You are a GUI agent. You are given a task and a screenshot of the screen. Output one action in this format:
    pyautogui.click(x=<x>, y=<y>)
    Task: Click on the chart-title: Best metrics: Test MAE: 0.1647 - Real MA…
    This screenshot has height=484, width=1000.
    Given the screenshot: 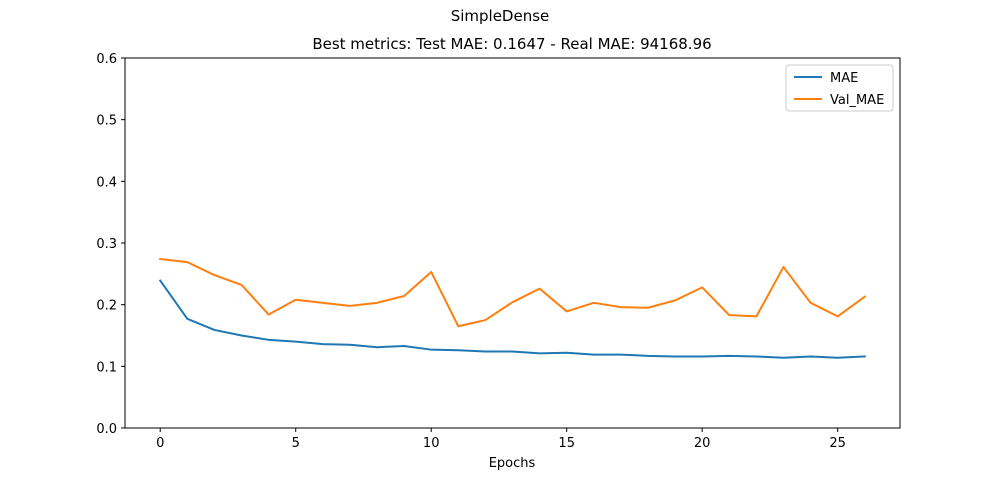 What is the action you would take?
    pyautogui.click(x=511, y=44)
    